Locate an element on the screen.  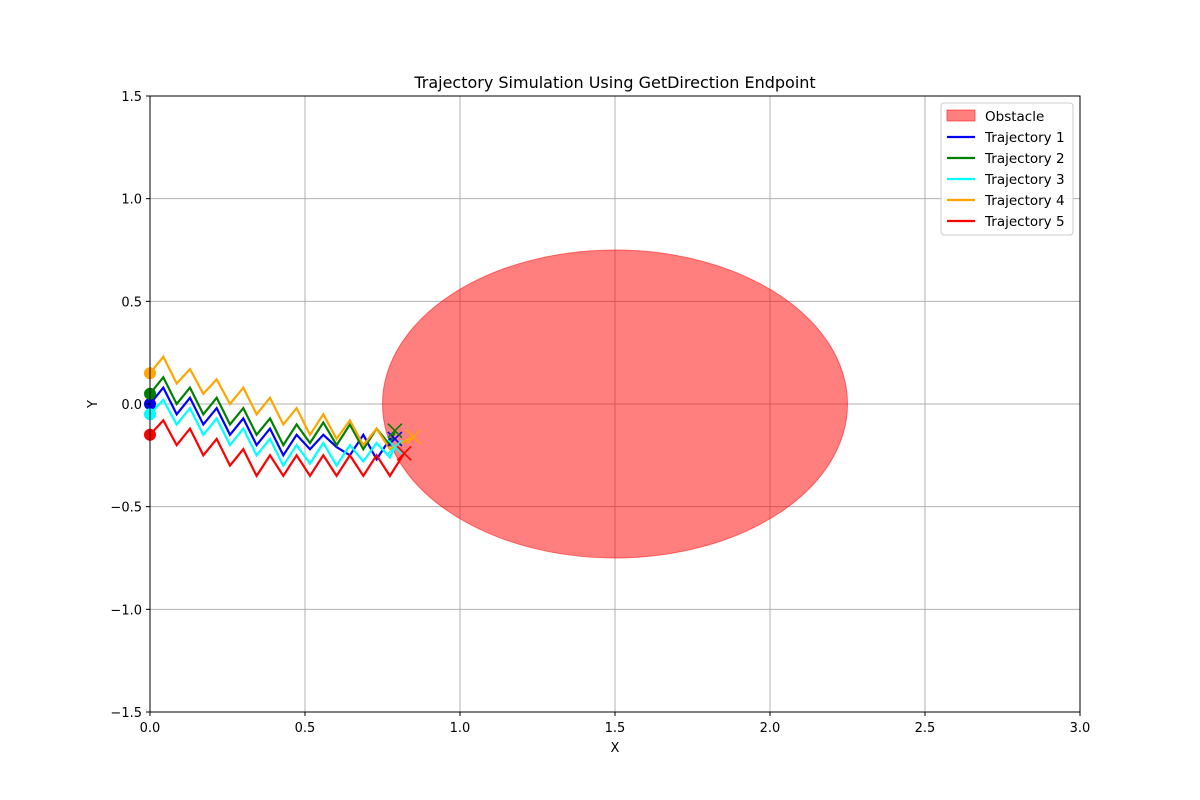
legend-trajectory-4-label: Trajectory 4 is located at coordinates (1024, 201).